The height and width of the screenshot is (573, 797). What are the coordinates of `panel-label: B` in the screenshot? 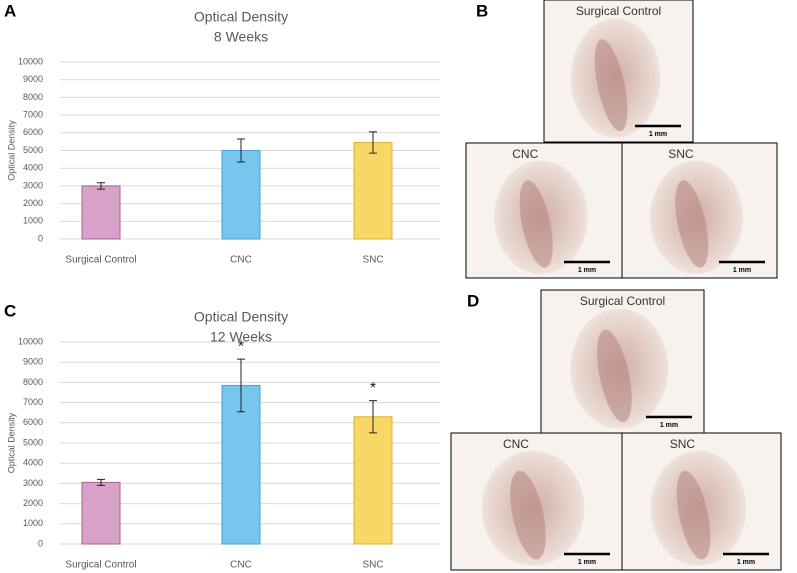 It's located at (482, 10).